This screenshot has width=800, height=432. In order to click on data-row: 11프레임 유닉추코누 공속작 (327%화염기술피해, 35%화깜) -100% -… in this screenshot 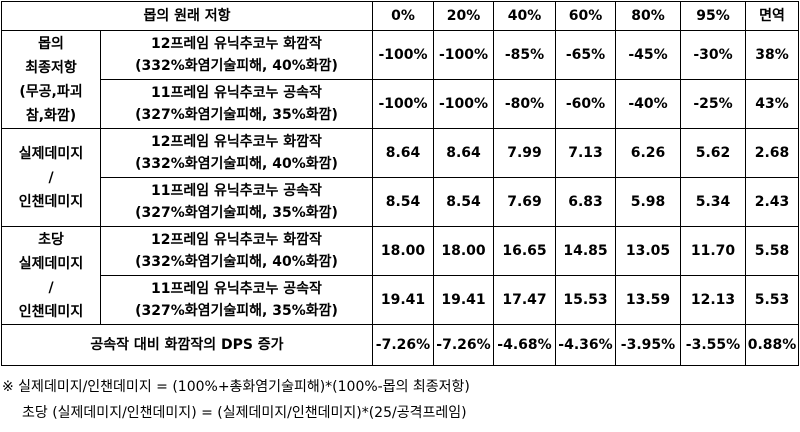, I will do `click(400, 104)`.